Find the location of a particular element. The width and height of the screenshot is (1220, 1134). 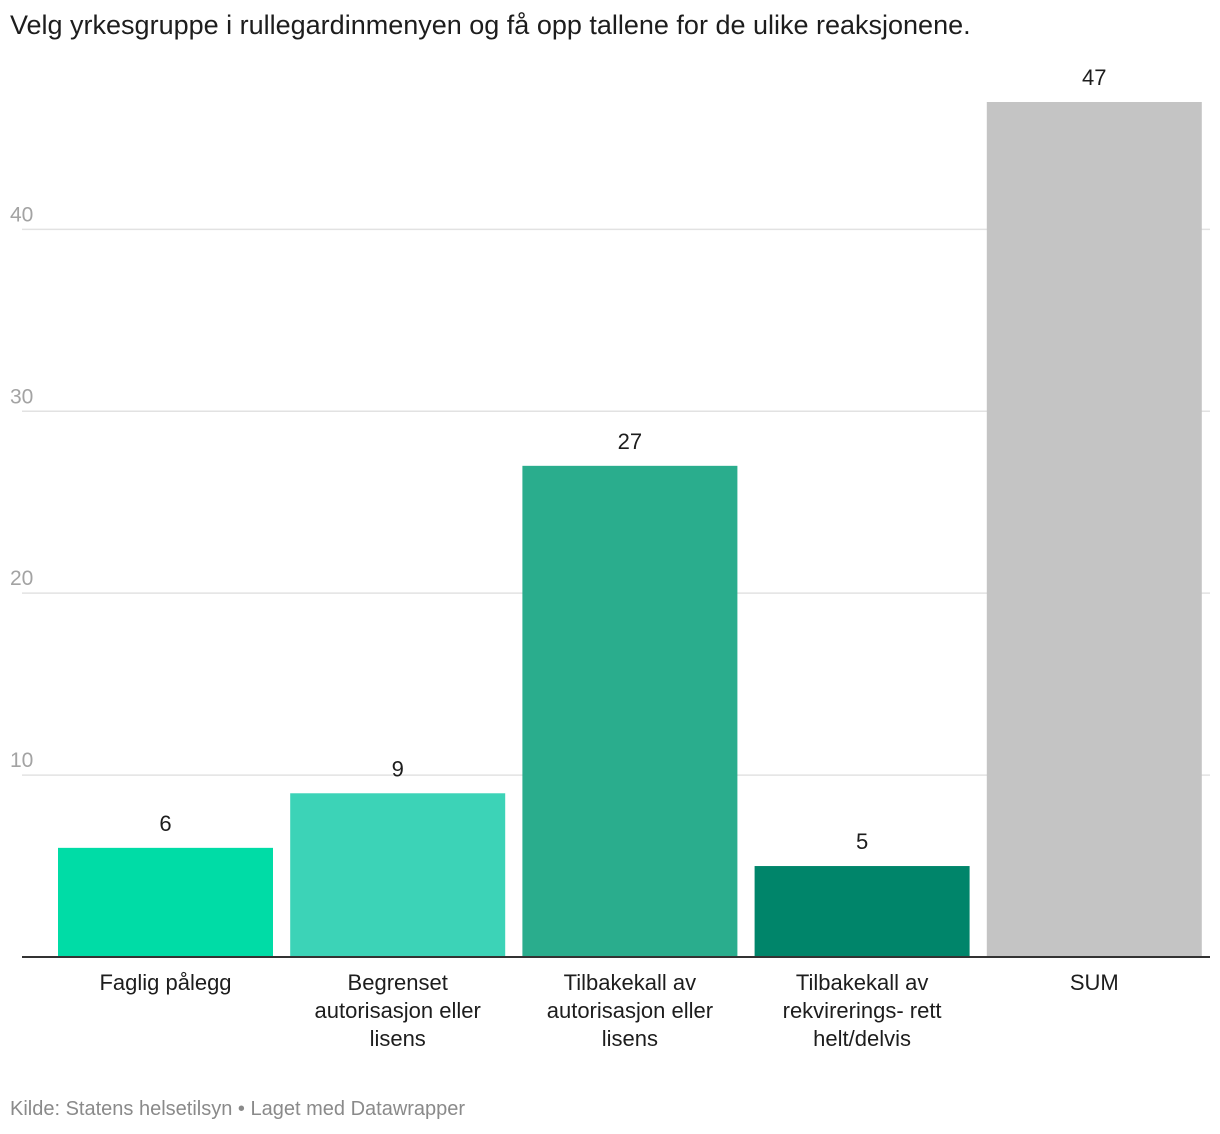

value-label: 6 is located at coordinates (165, 823).